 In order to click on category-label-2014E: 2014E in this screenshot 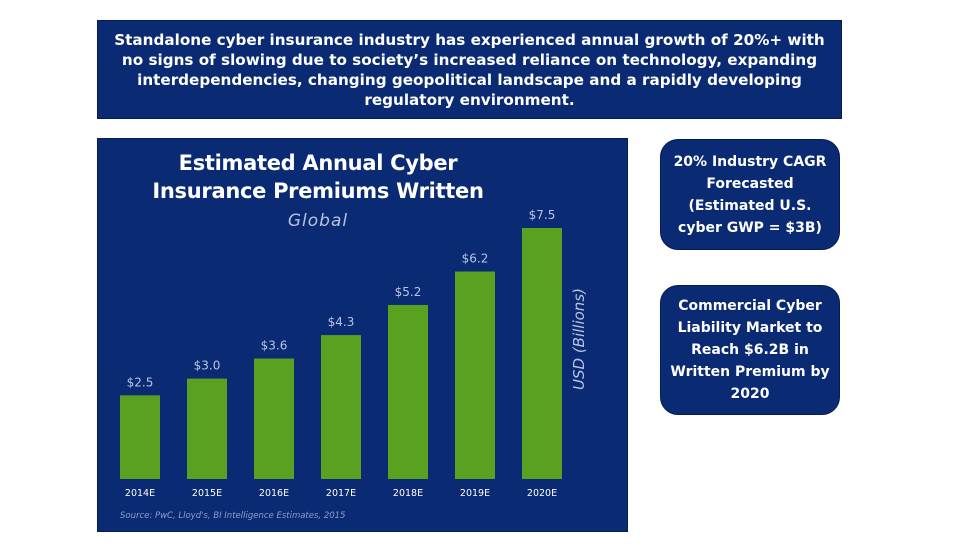, I will do `click(140, 493)`.